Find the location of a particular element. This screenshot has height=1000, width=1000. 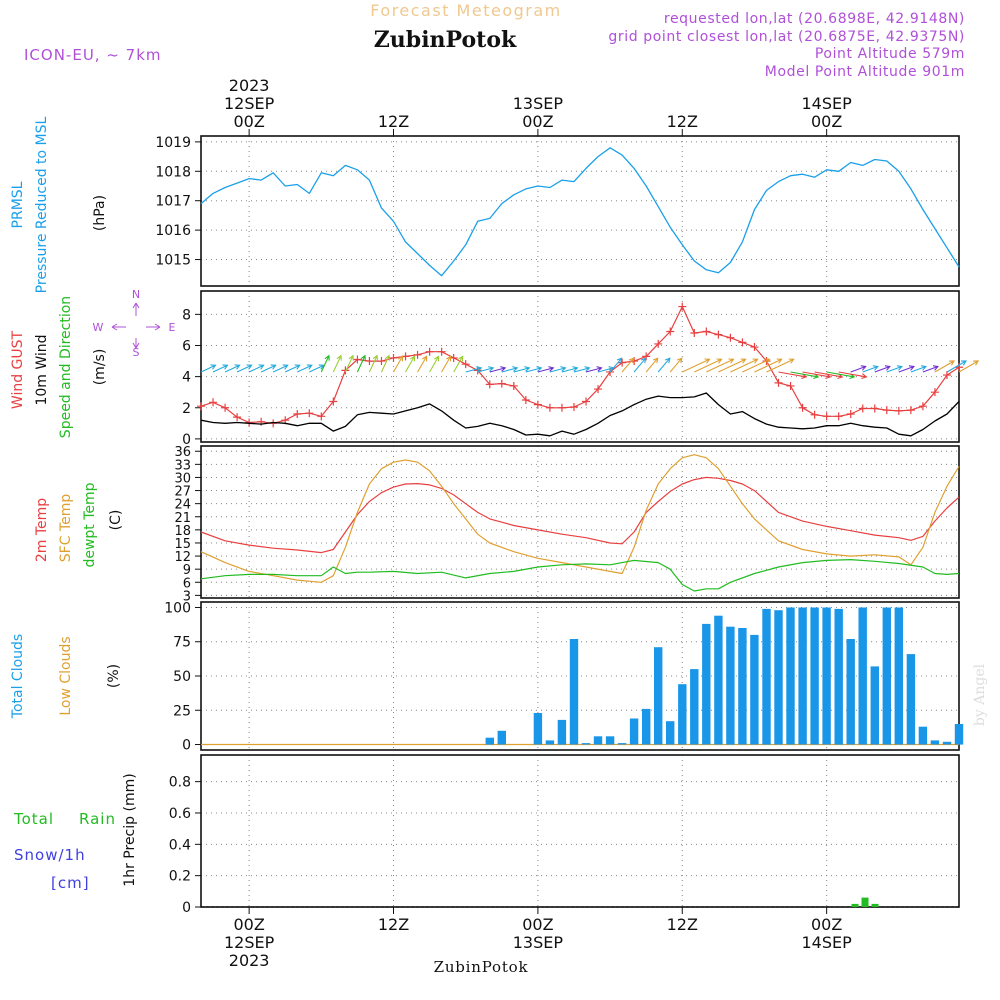

y-tick-label: 2 is located at coordinates (186, 409).